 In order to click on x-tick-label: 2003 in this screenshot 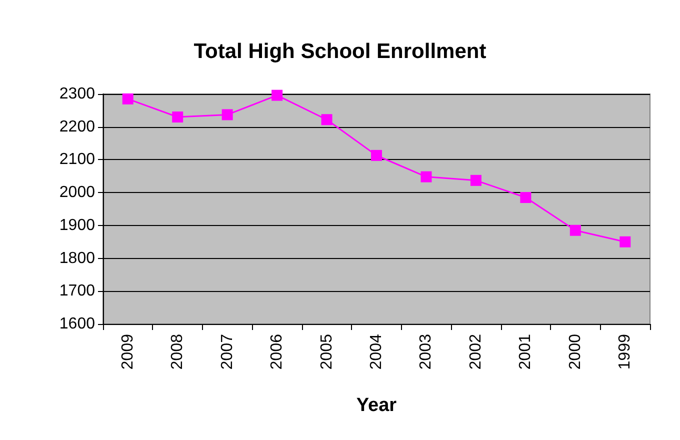, I will do `click(426, 352)`.